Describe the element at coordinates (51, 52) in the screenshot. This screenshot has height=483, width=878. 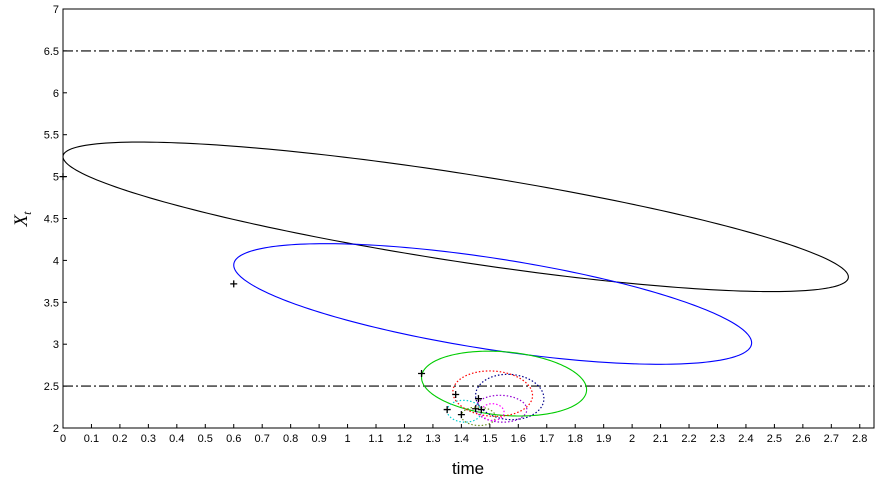
I see `y-tick-label: 6.5` at that location.